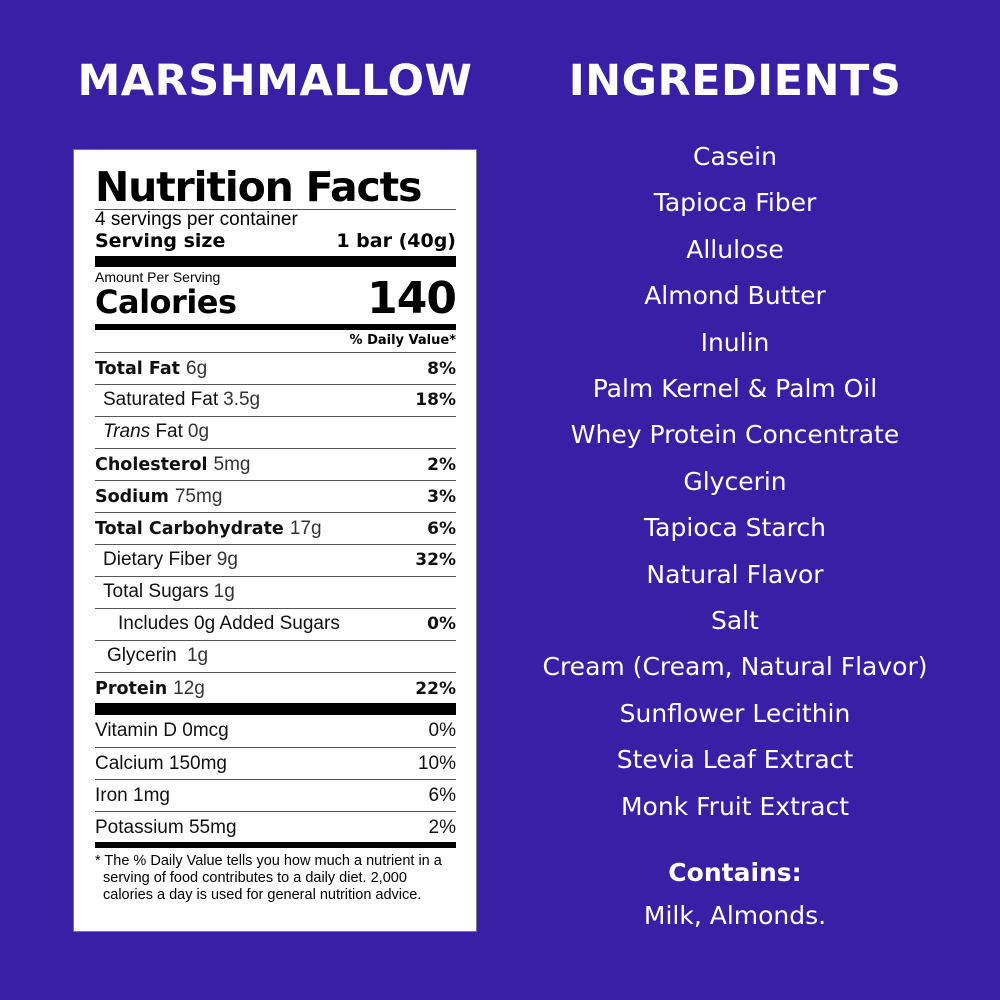 This screenshot has height=1000, width=1000. What do you see at coordinates (735, 528) in the screenshot?
I see `ingredient-item: Tapioca Starch` at bounding box center [735, 528].